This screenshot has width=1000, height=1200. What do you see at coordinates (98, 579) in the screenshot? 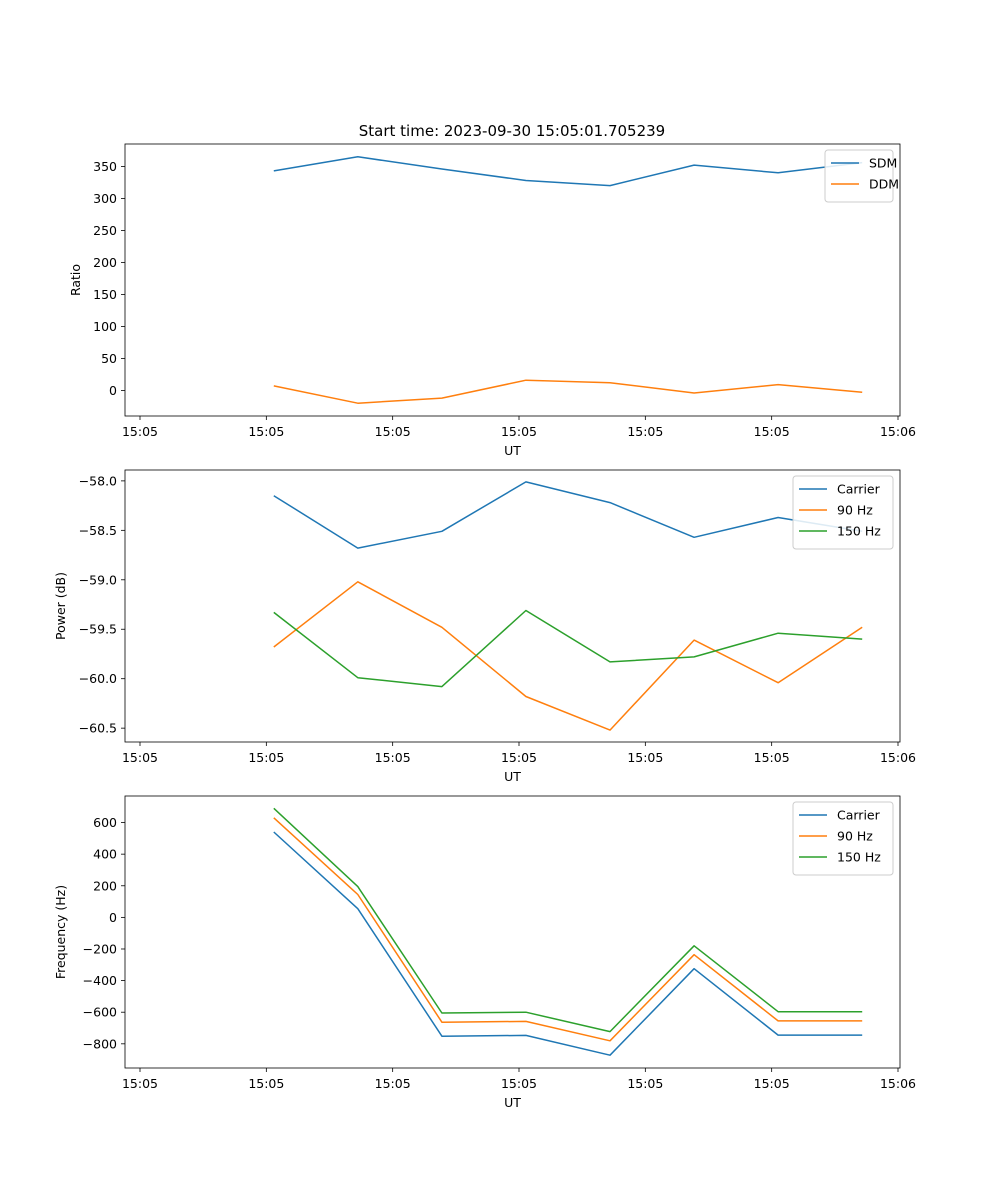
I see `y-tick-label: −59.0` at bounding box center [98, 579].